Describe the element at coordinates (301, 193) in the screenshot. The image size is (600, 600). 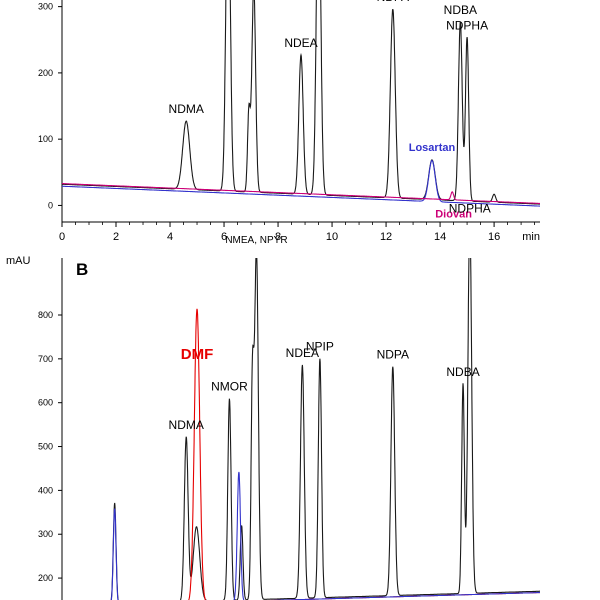
I see `series-line-diovan` at that location.